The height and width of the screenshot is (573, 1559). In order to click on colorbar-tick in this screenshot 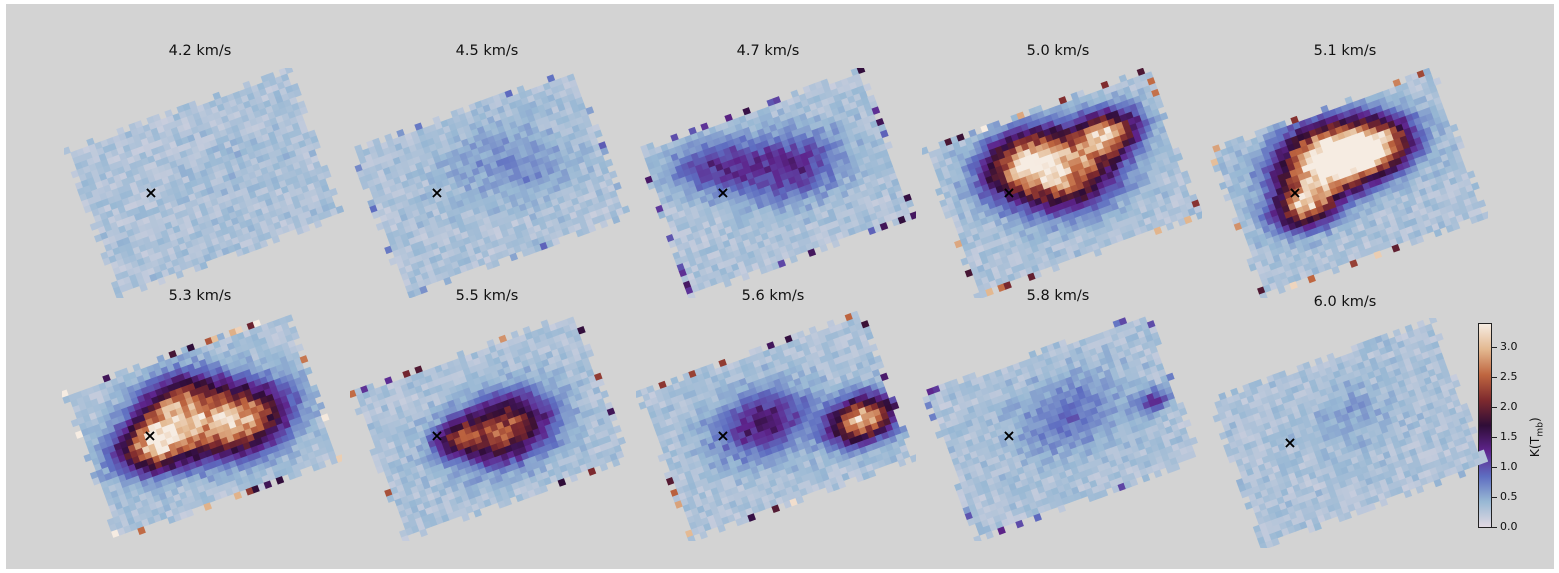, I will do `click(1494, 467)`.